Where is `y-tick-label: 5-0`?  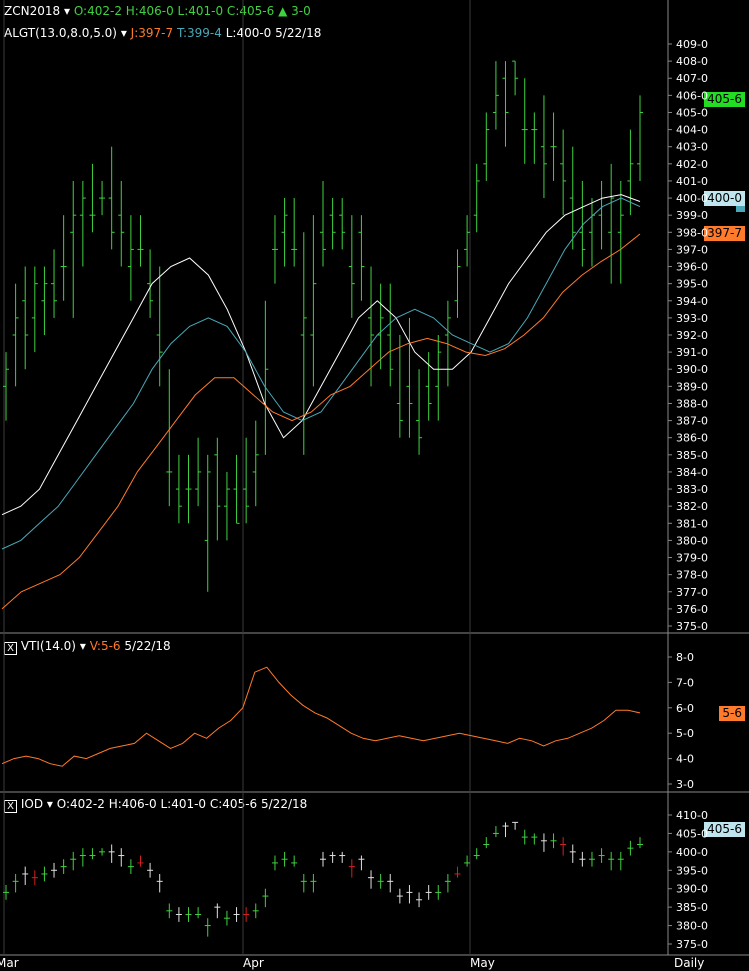
y-tick-label: 5-0 is located at coordinates (685, 733).